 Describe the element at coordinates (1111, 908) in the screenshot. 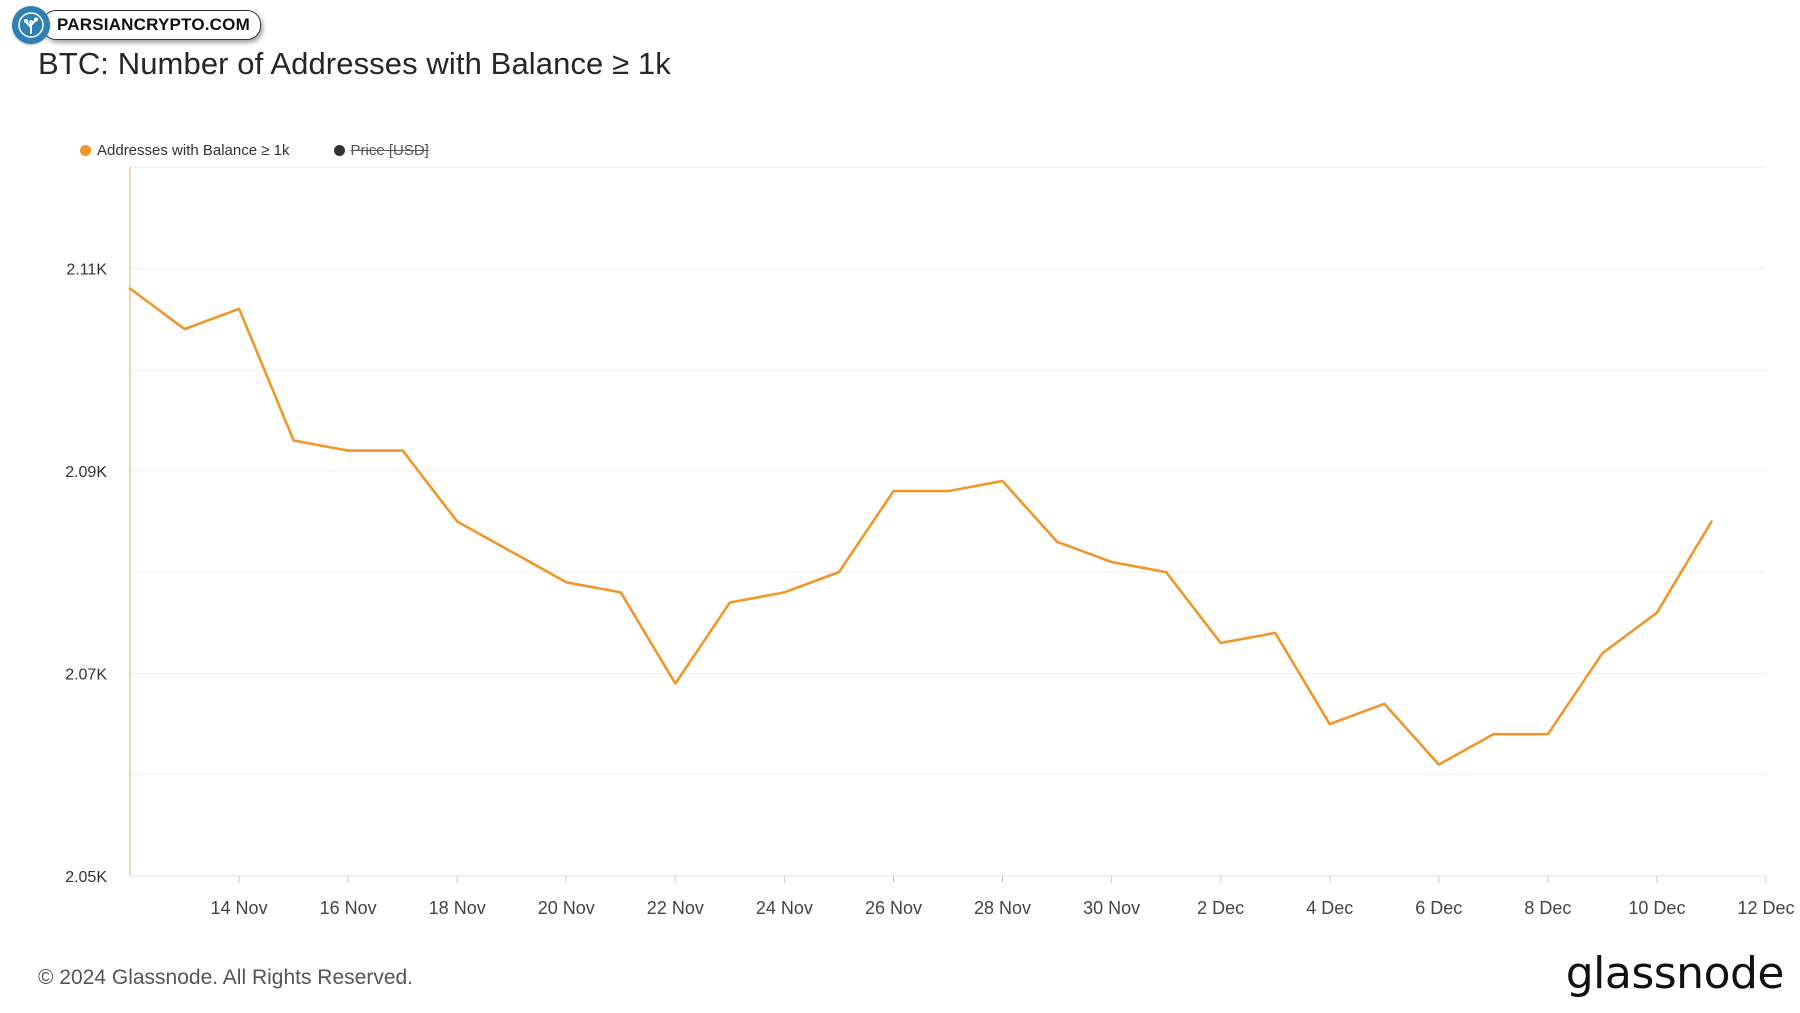

I see `x-tick-label: 30 Nov` at that location.